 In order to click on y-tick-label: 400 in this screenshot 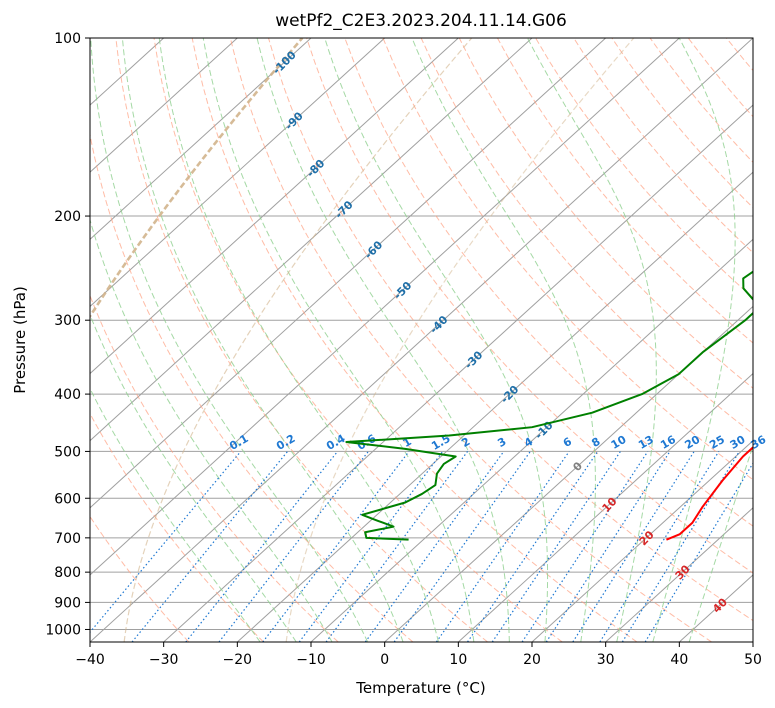, I will do `click(67, 395)`.